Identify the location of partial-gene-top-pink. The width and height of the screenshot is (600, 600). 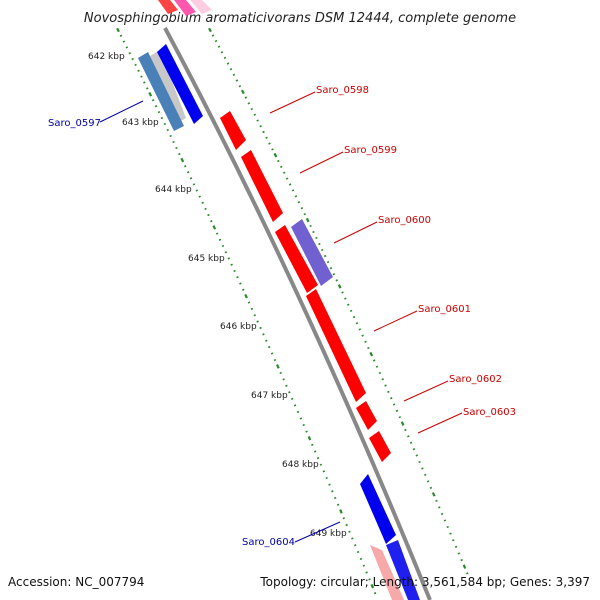
(185, 8).